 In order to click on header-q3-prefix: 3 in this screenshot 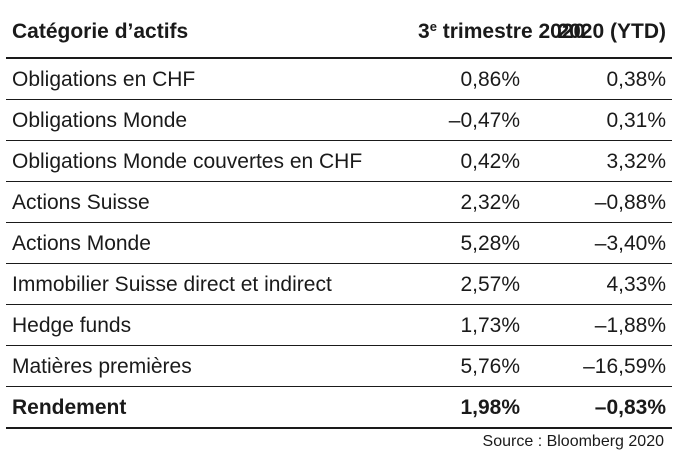, I will do `click(424, 31)`.